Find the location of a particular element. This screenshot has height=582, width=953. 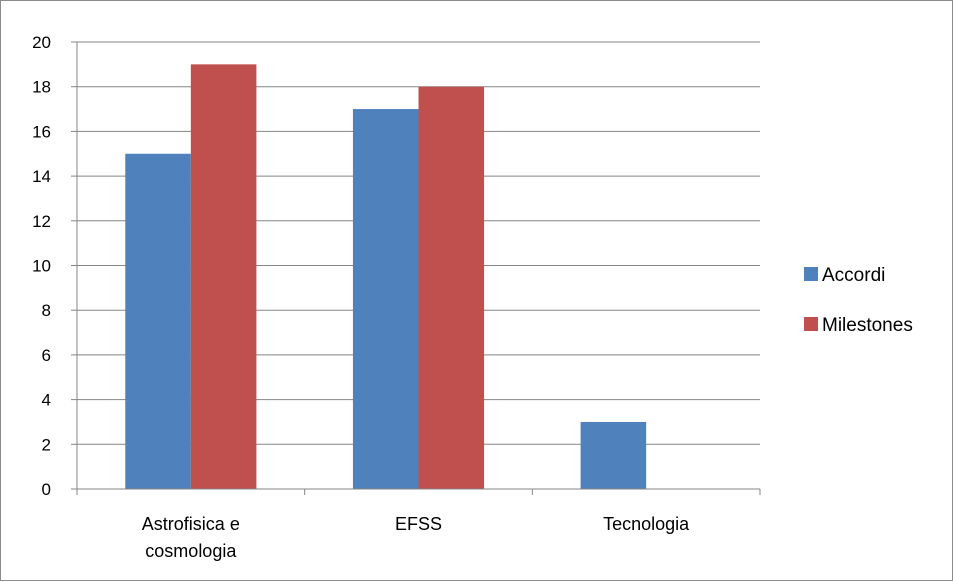

legend-label-milestones: Milestones is located at coordinates (867, 325).